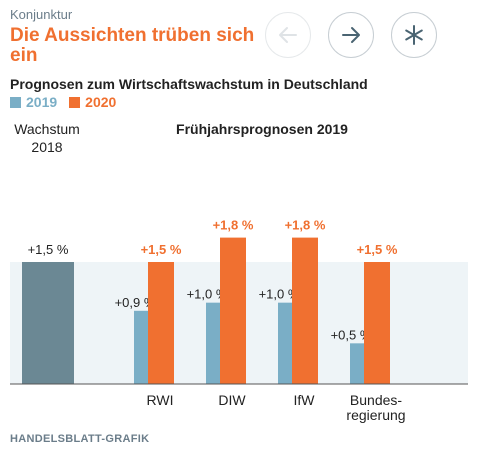 Image resolution: width=488 pixels, height=454 pixels. What do you see at coordinates (376, 400) in the screenshot?
I see `category-label-3-0: Bundes-` at bounding box center [376, 400].